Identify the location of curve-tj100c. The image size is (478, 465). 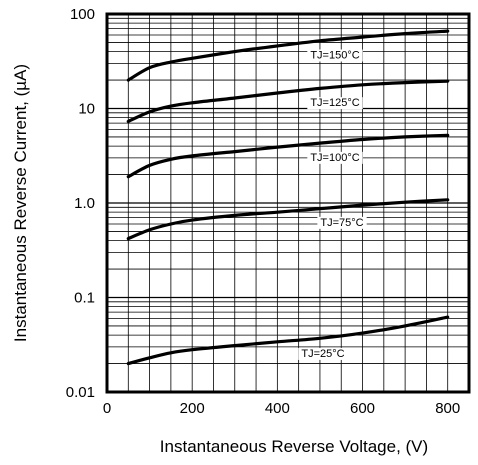
(288, 156).